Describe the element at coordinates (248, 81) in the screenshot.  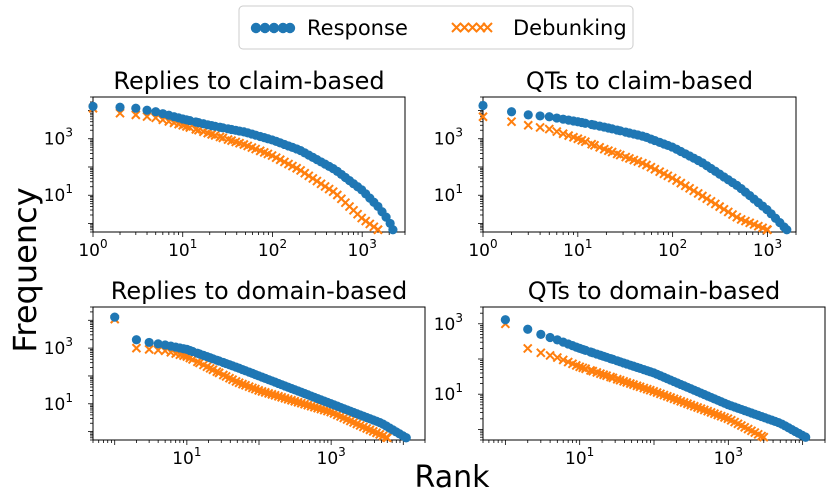
I see `panel-title: Replies to claim-based` at that location.